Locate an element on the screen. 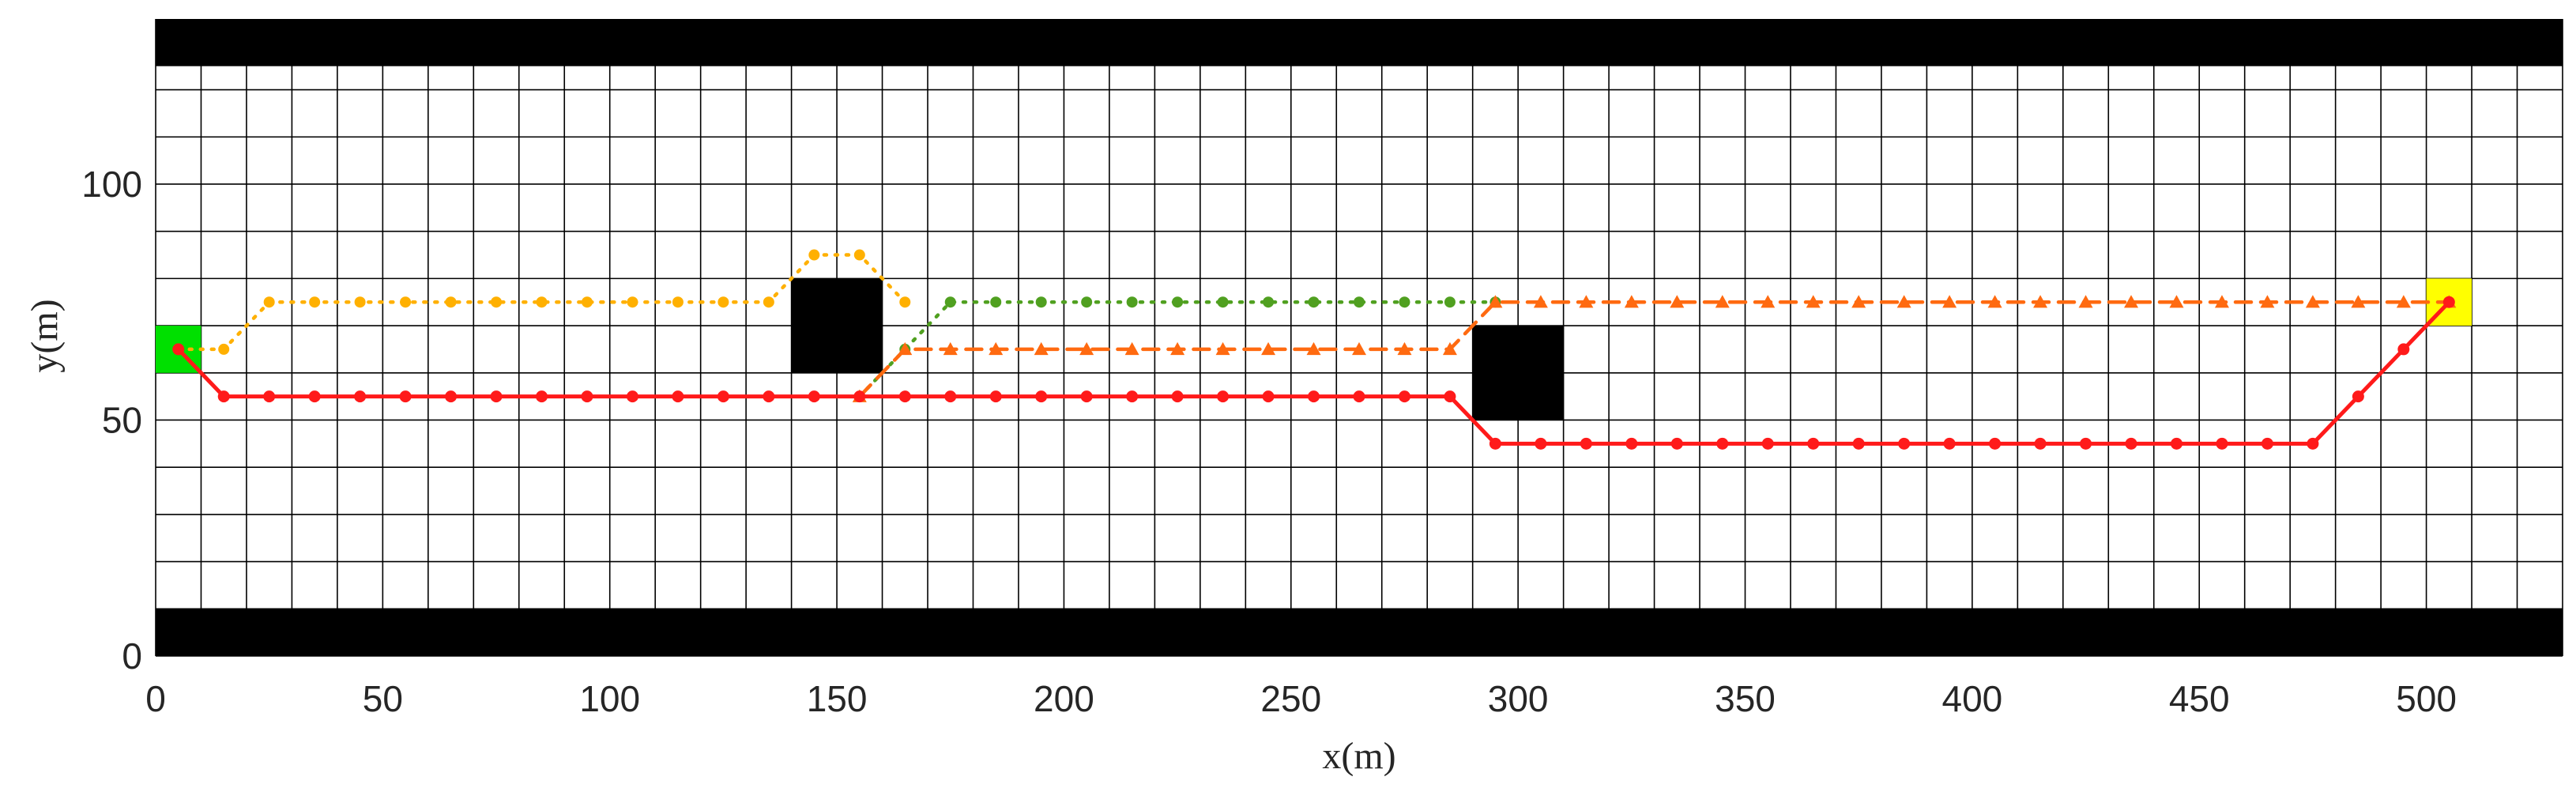 This screenshot has height=788, width=2576. x-tick-label: 500 is located at coordinates (2426, 698).